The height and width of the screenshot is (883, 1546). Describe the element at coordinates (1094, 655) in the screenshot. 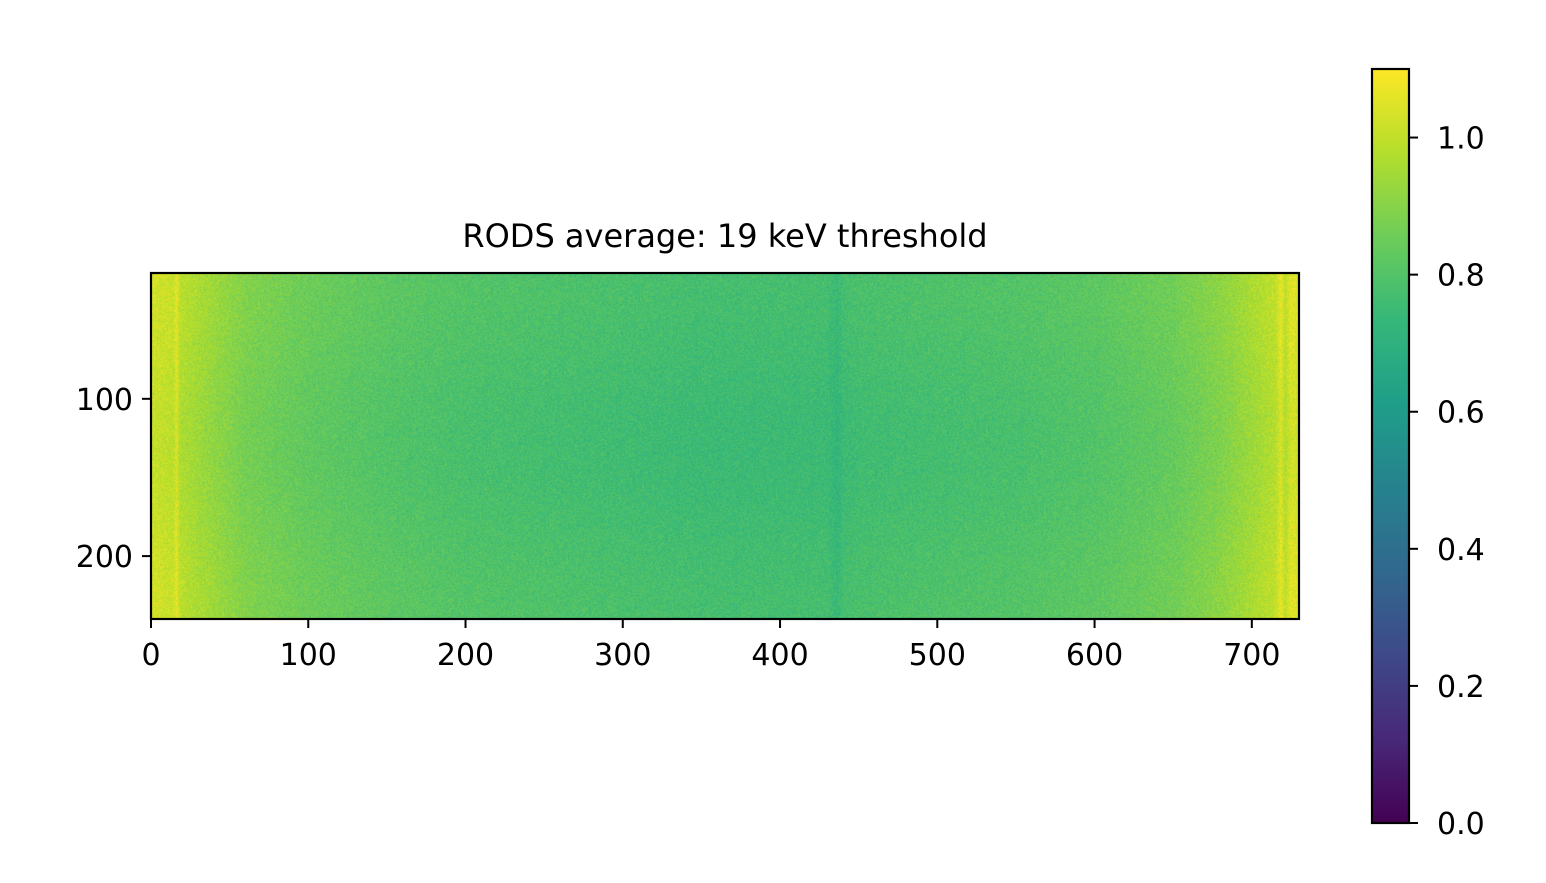

I see `x-tick-label: 600` at that location.